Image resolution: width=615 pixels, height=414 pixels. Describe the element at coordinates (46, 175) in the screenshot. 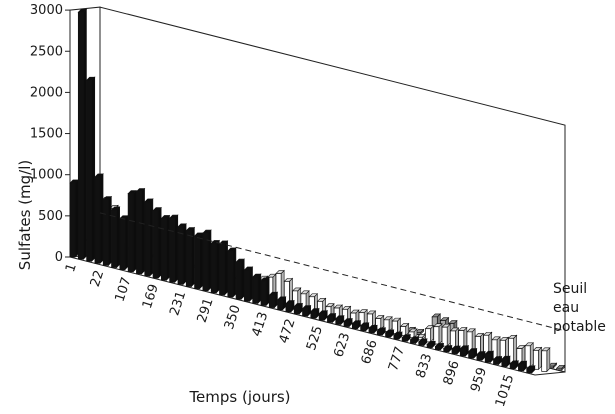

I see `y-tick-label: 1000` at that location.